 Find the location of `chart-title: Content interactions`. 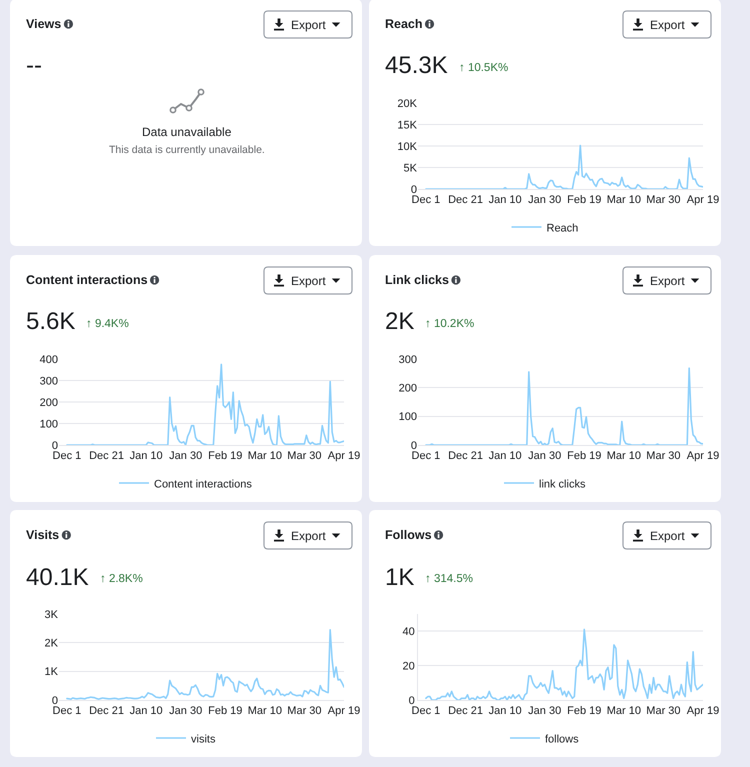

chart-title: Content interactions is located at coordinates (87, 280).